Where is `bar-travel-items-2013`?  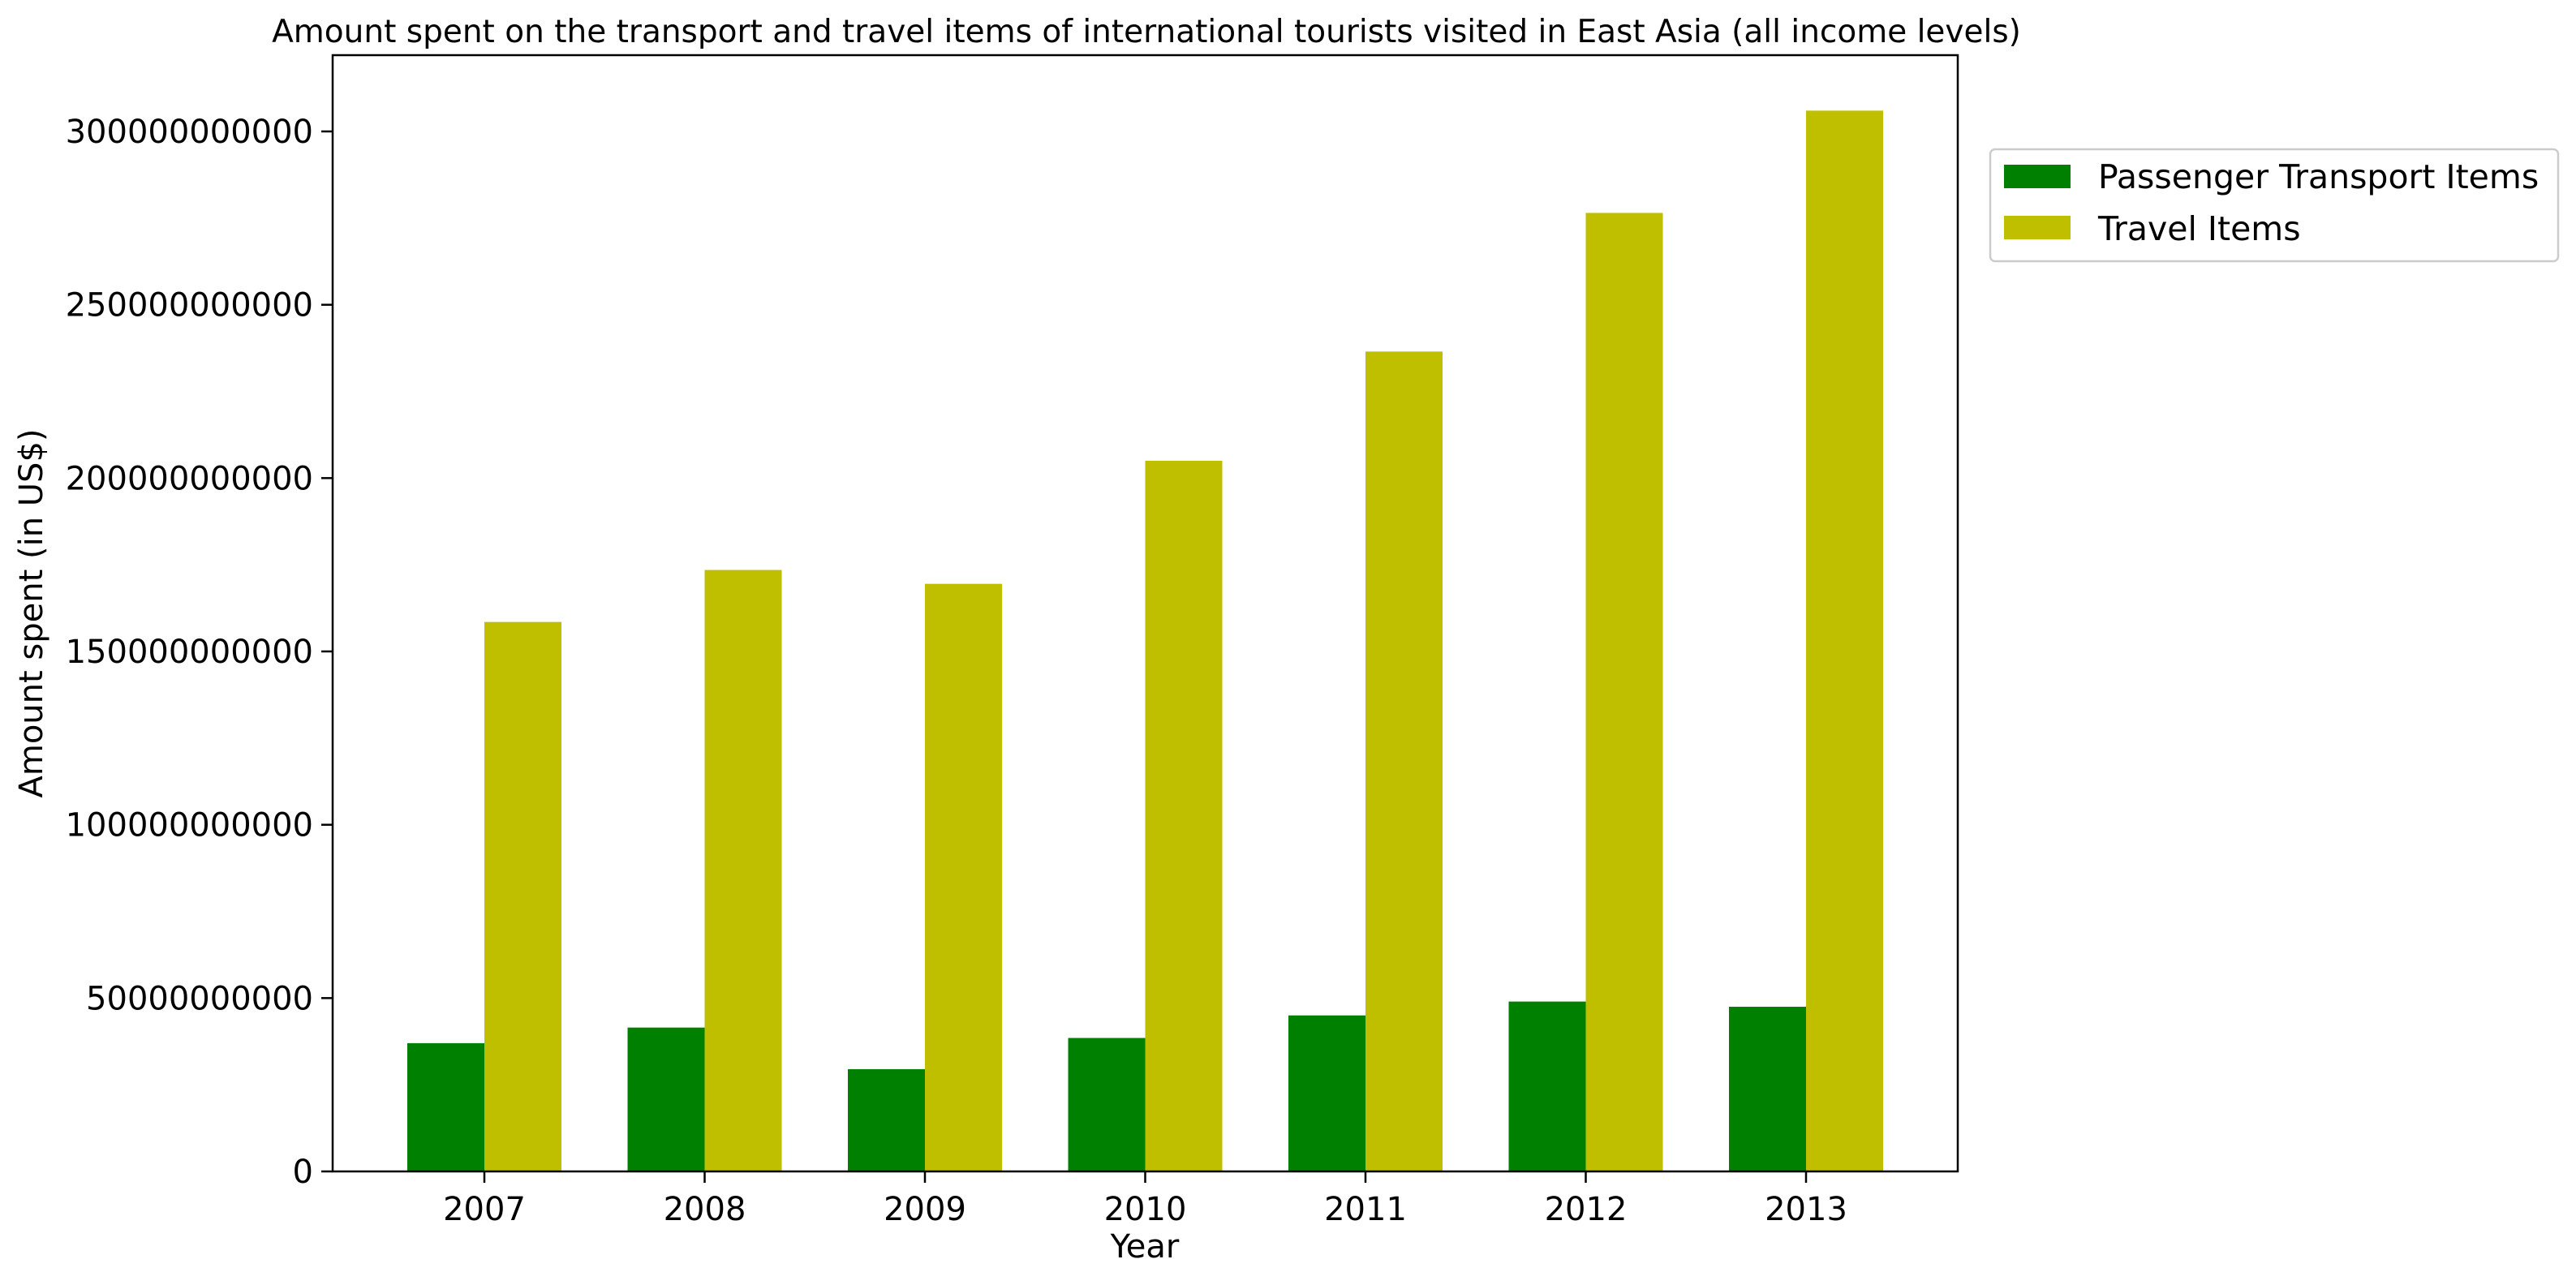
bar-travel-items-2013 is located at coordinates (1844, 640).